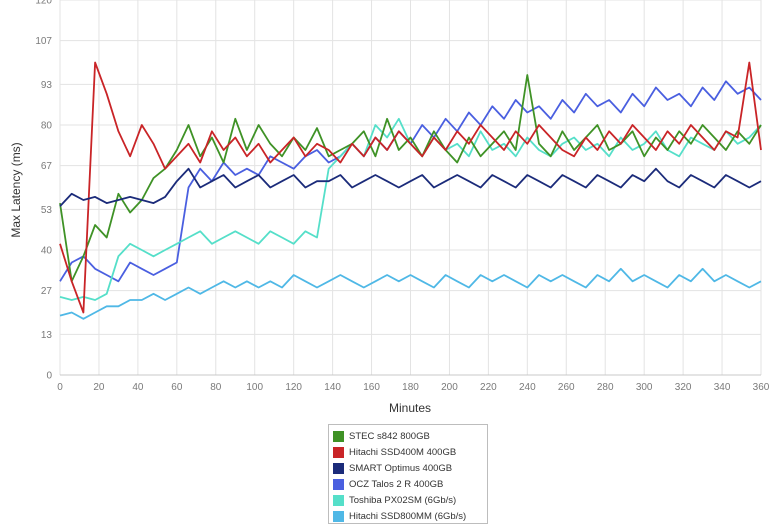 This screenshot has height=524, width=780. I want to click on x-tick-label: 280, so click(605, 387).